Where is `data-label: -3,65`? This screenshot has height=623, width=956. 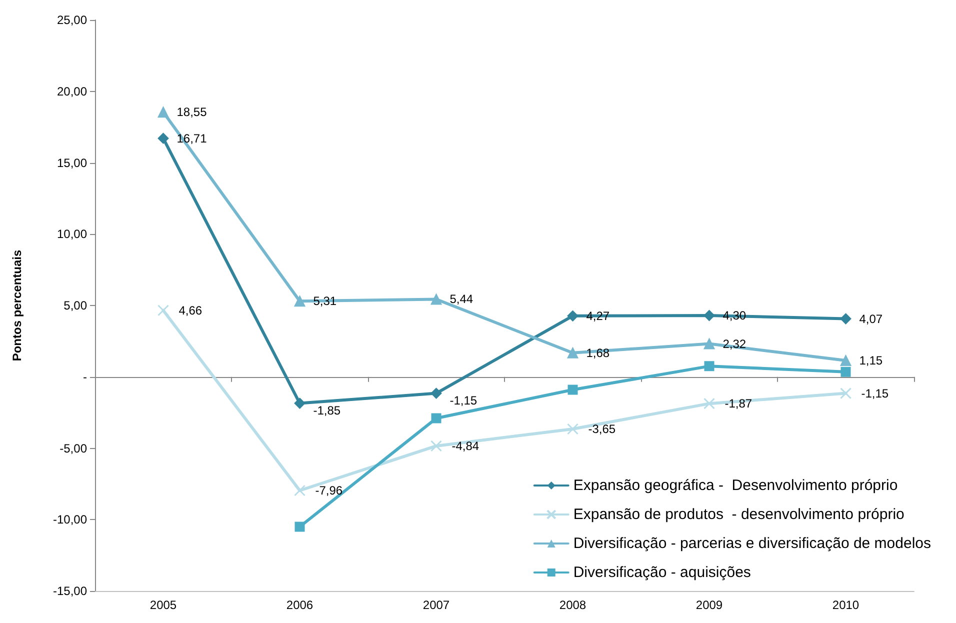 data-label: -3,65 is located at coordinates (602, 429).